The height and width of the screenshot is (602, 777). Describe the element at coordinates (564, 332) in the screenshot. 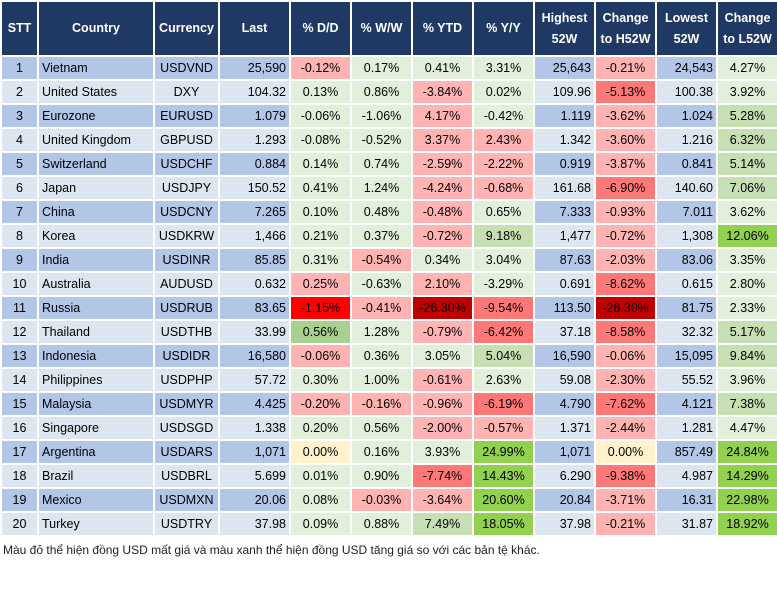

I see `cell-high: 37.18` at that location.